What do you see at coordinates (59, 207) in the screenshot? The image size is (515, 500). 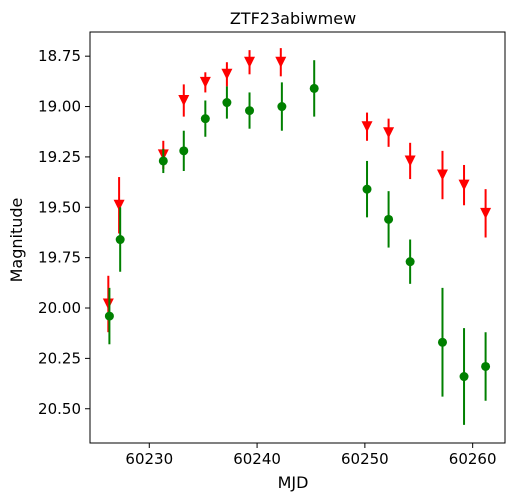 I see `y-tick-label: 19.50` at bounding box center [59, 207].